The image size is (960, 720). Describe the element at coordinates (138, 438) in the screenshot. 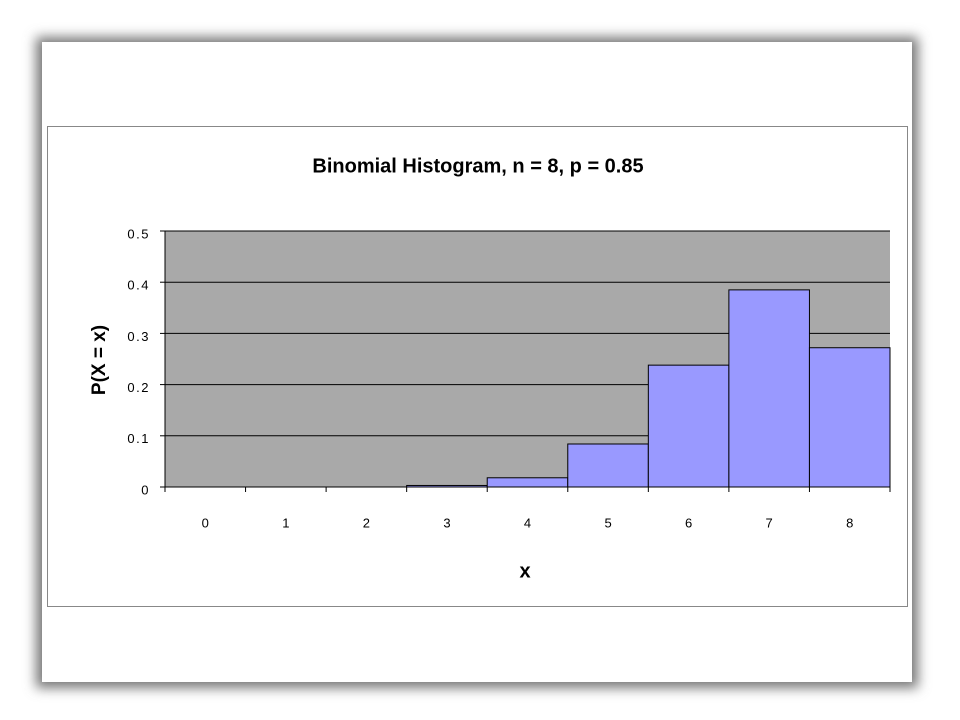

I see `y-tick-label: 0.1` at that location.